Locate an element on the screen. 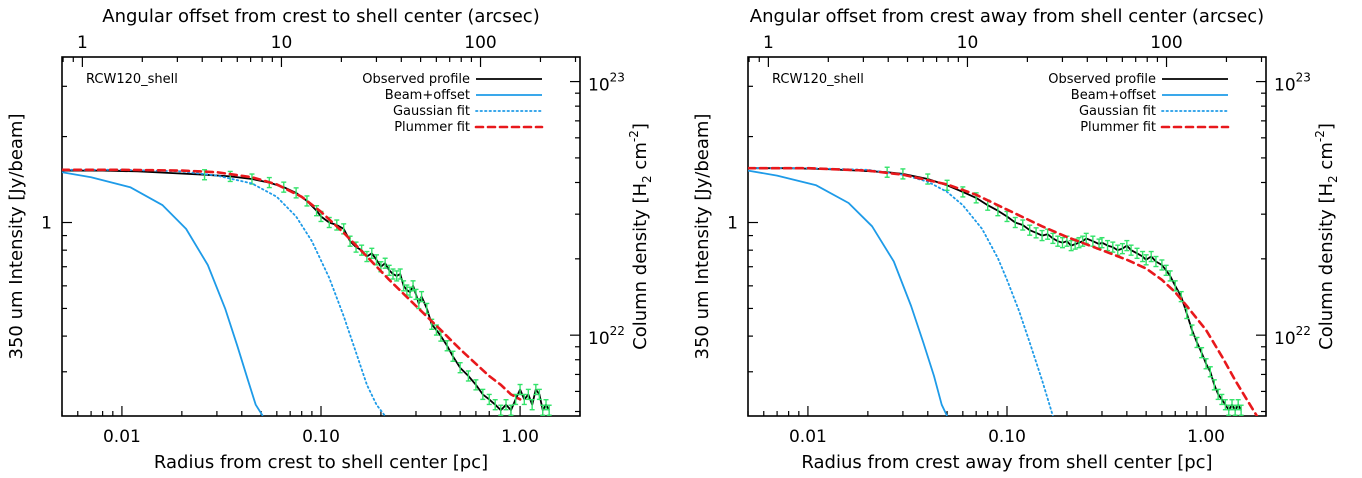 Image resolution: width=1362 pixels, height=478 pixels. right-ylabel-end: ] is located at coordinates (1326, 126).